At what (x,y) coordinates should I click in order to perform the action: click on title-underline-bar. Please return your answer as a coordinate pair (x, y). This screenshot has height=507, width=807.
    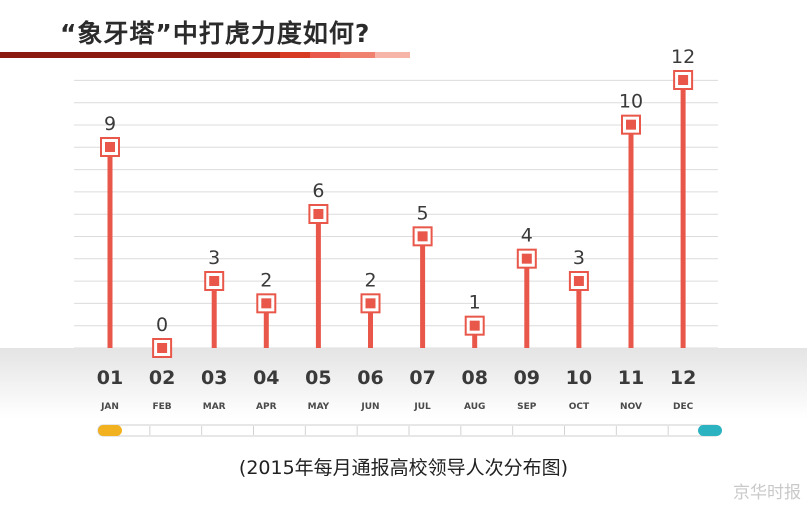
    Looking at the image, I should click on (205, 55).